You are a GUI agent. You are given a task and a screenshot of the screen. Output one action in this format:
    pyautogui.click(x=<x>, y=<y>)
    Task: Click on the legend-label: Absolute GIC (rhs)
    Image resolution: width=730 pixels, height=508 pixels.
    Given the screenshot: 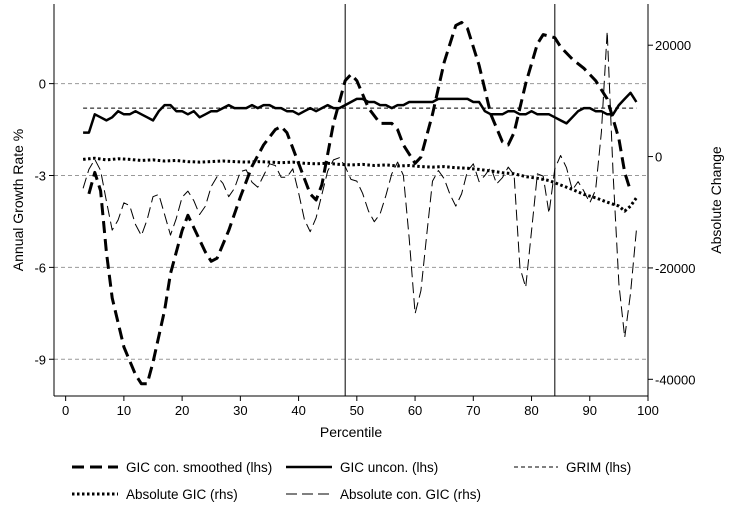 What is the action you would take?
    pyautogui.click(x=182, y=494)
    